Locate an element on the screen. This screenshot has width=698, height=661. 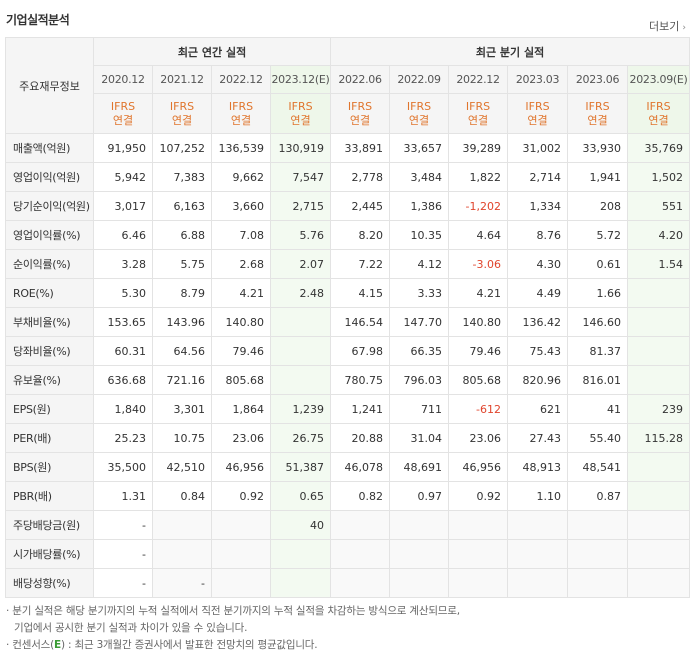
period-header: 2023.06 is located at coordinates (598, 79).